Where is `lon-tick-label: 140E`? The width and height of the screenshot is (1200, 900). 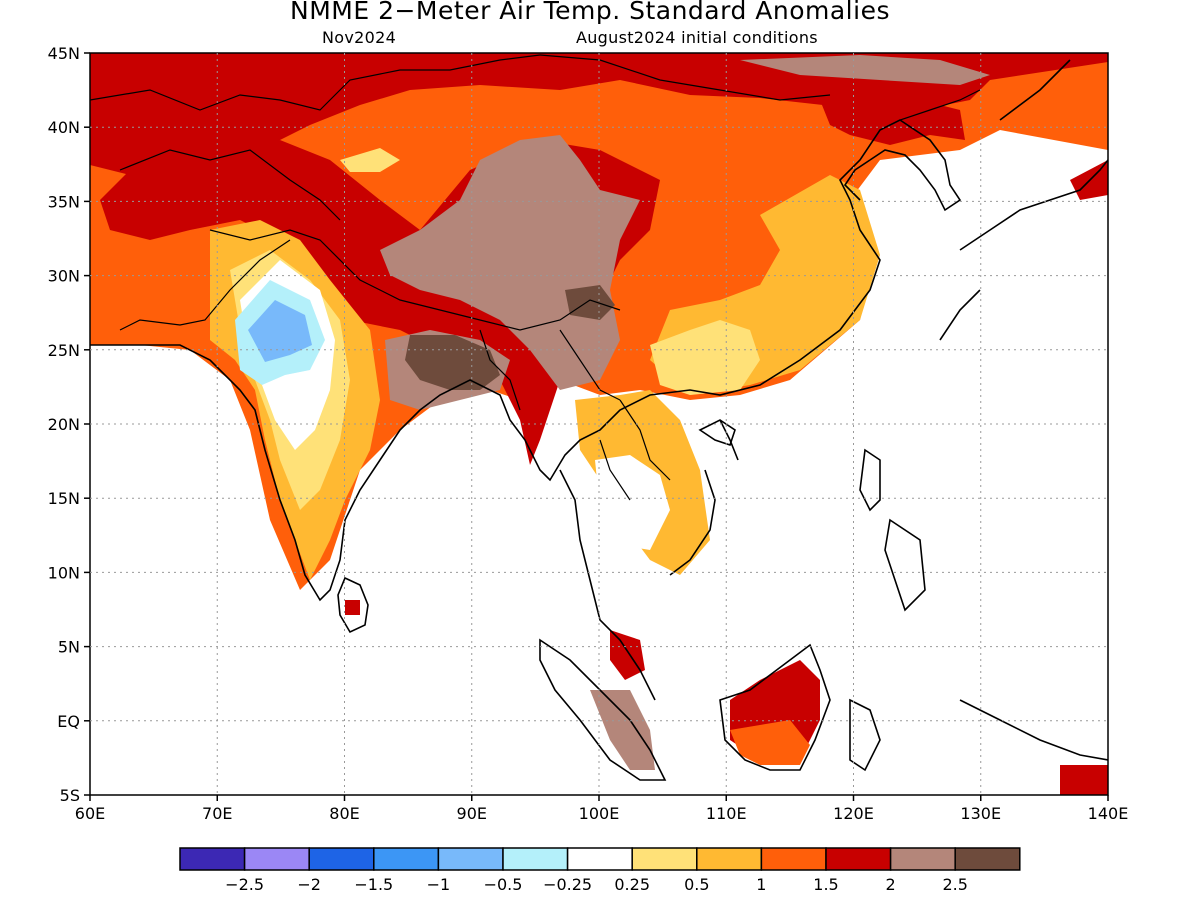
lon-tick-label: 140E is located at coordinates (1108, 813).